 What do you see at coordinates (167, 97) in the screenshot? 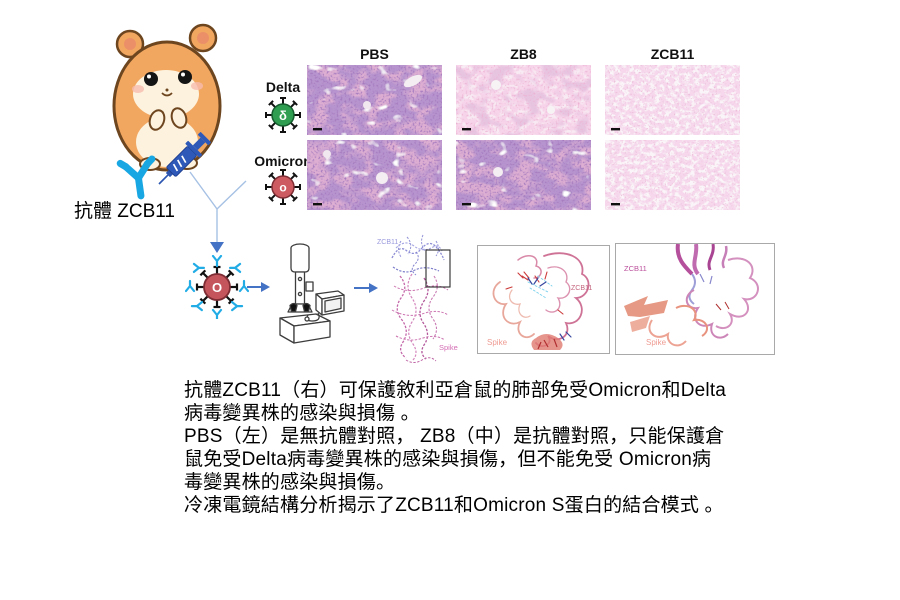
I see `hamster-illustration` at bounding box center [167, 97].